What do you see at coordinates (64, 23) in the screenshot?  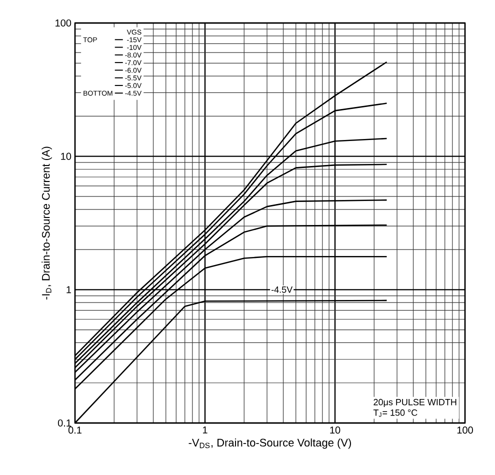 I see `y-tick-label: 100` at bounding box center [64, 23].